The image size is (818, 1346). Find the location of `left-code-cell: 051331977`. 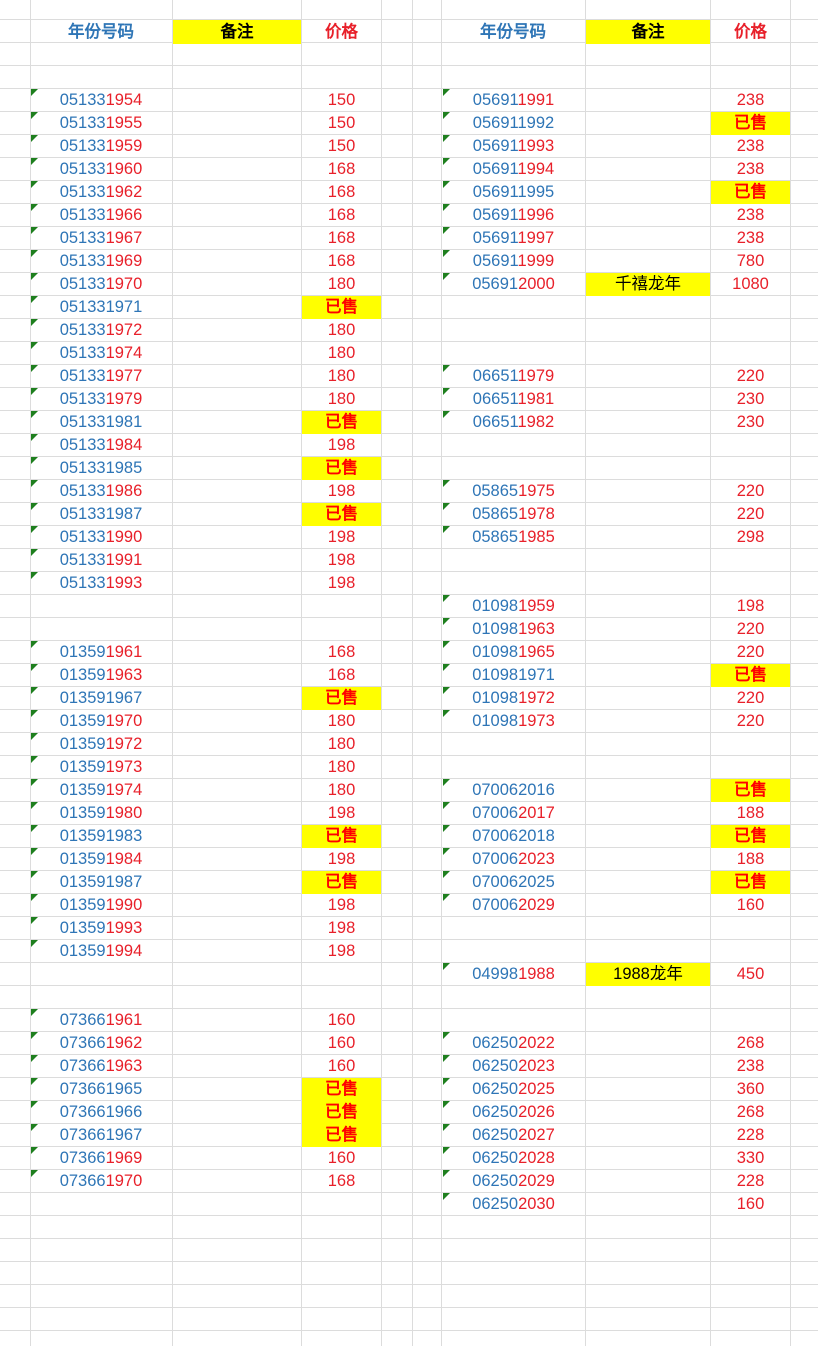

left-code-cell: 051331977 is located at coordinates (101, 376).